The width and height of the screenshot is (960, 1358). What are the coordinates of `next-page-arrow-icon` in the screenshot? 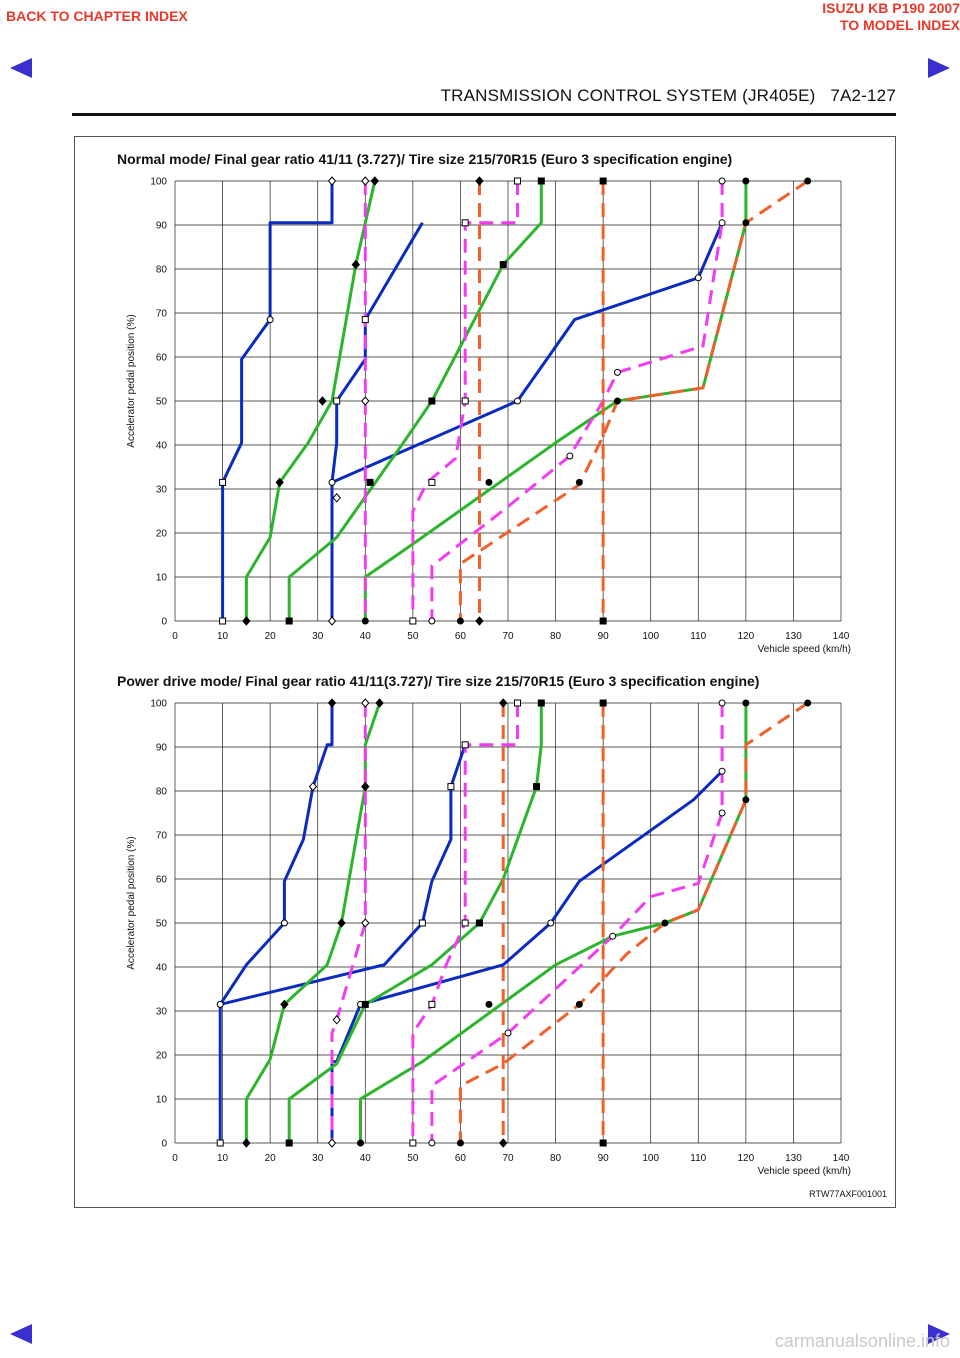 It's located at (939, 68).